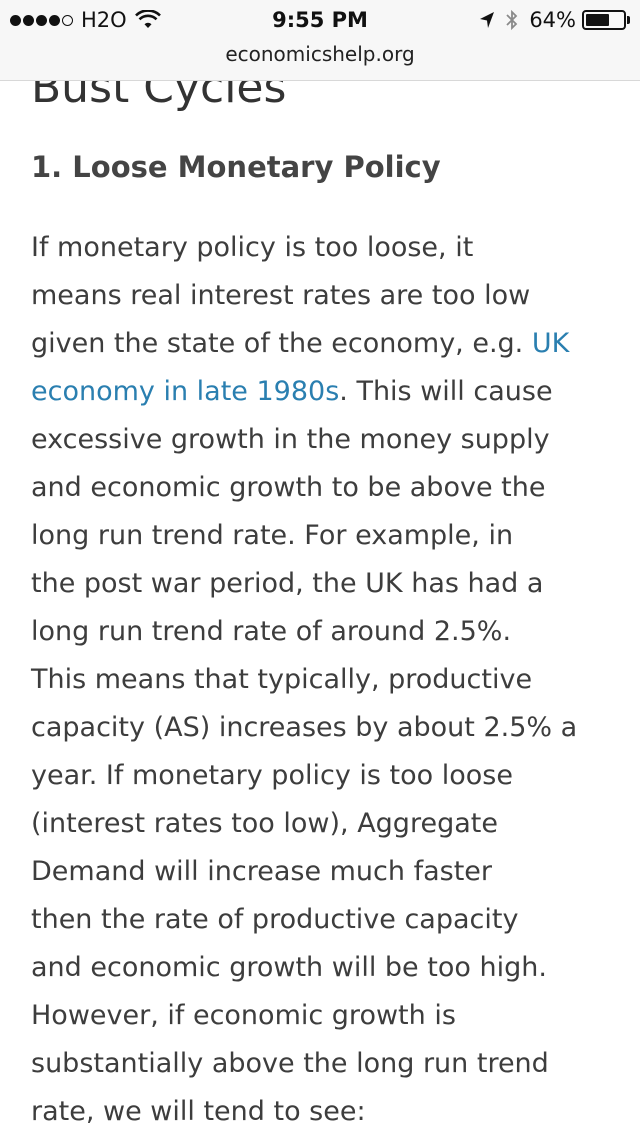 The width and height of the screenshot is (640, 1136). Describe the element at coordinates (185, 391) in the screenshot. I see `uk-economy-link-cont: economy in late 1980s` at that location.